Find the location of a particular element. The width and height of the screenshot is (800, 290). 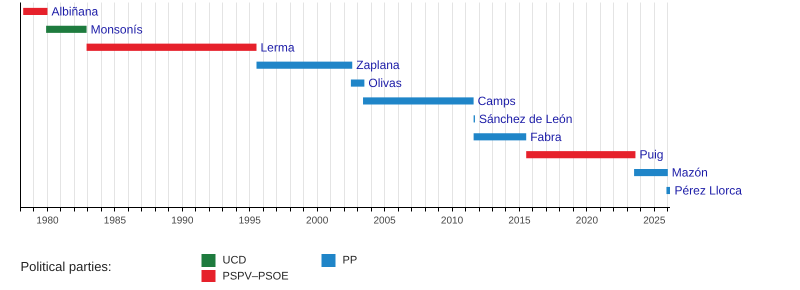

y-tick-label: Albiñana is located at coordinates (74, 11).